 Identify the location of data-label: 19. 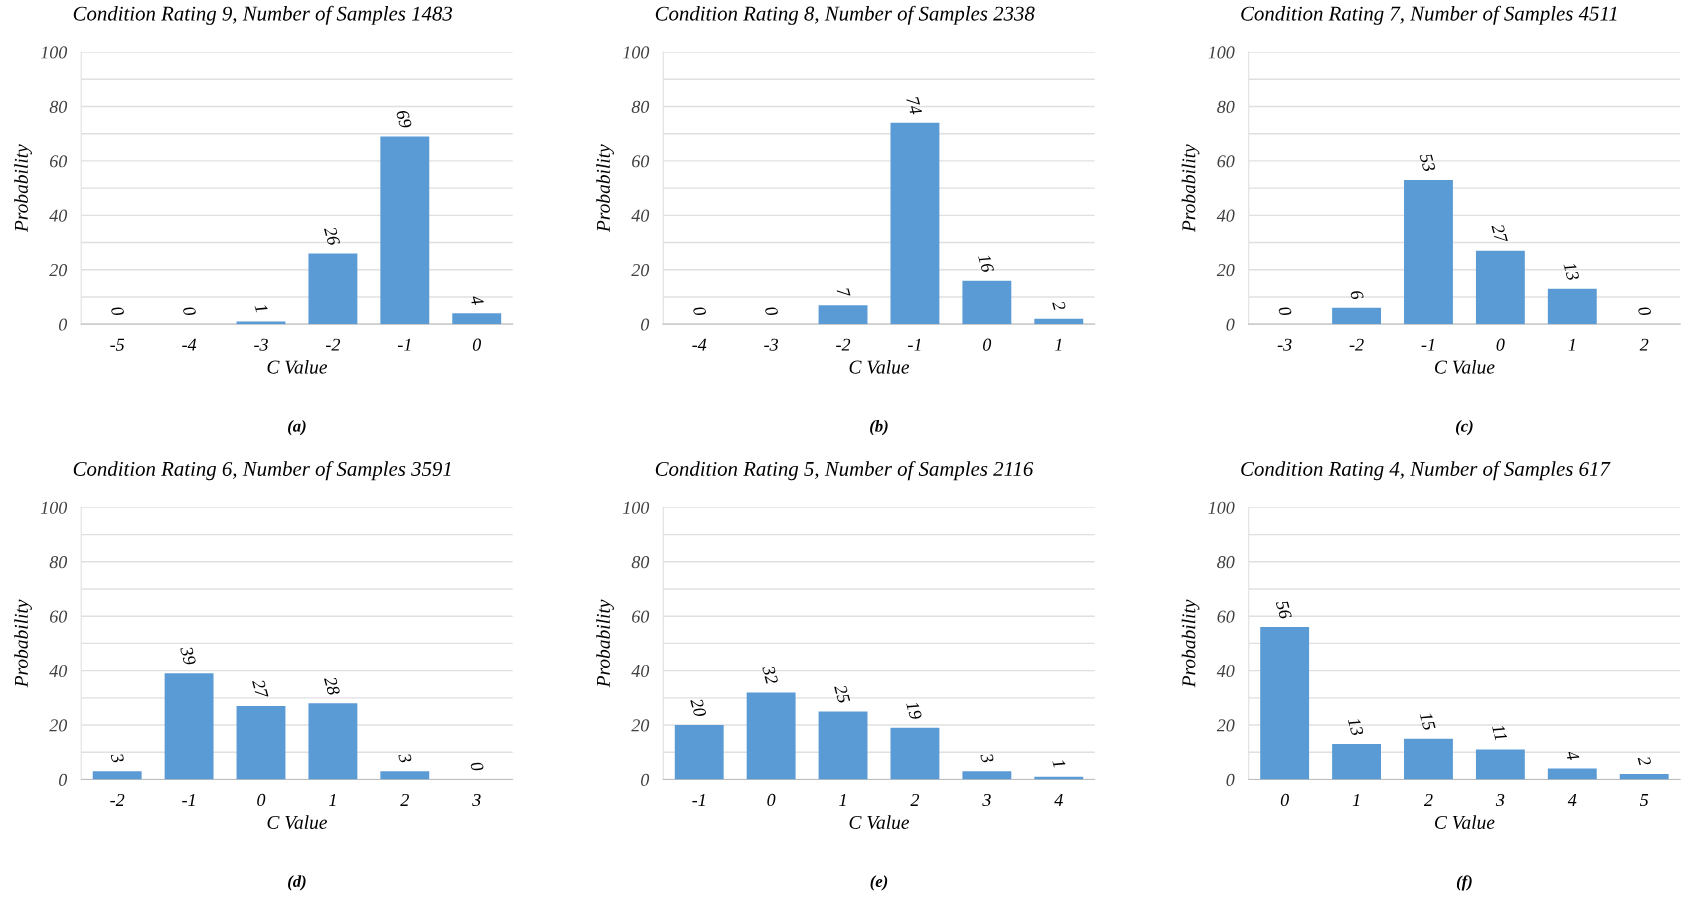
(914, 710).